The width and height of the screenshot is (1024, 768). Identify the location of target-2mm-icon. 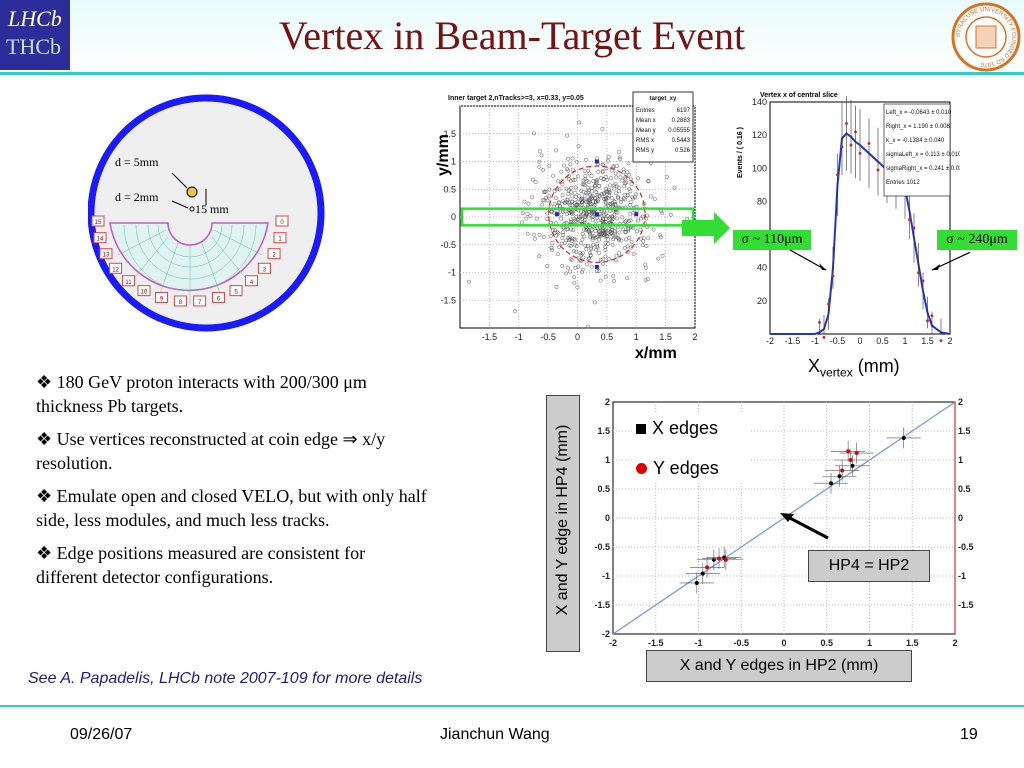
(192, 209).